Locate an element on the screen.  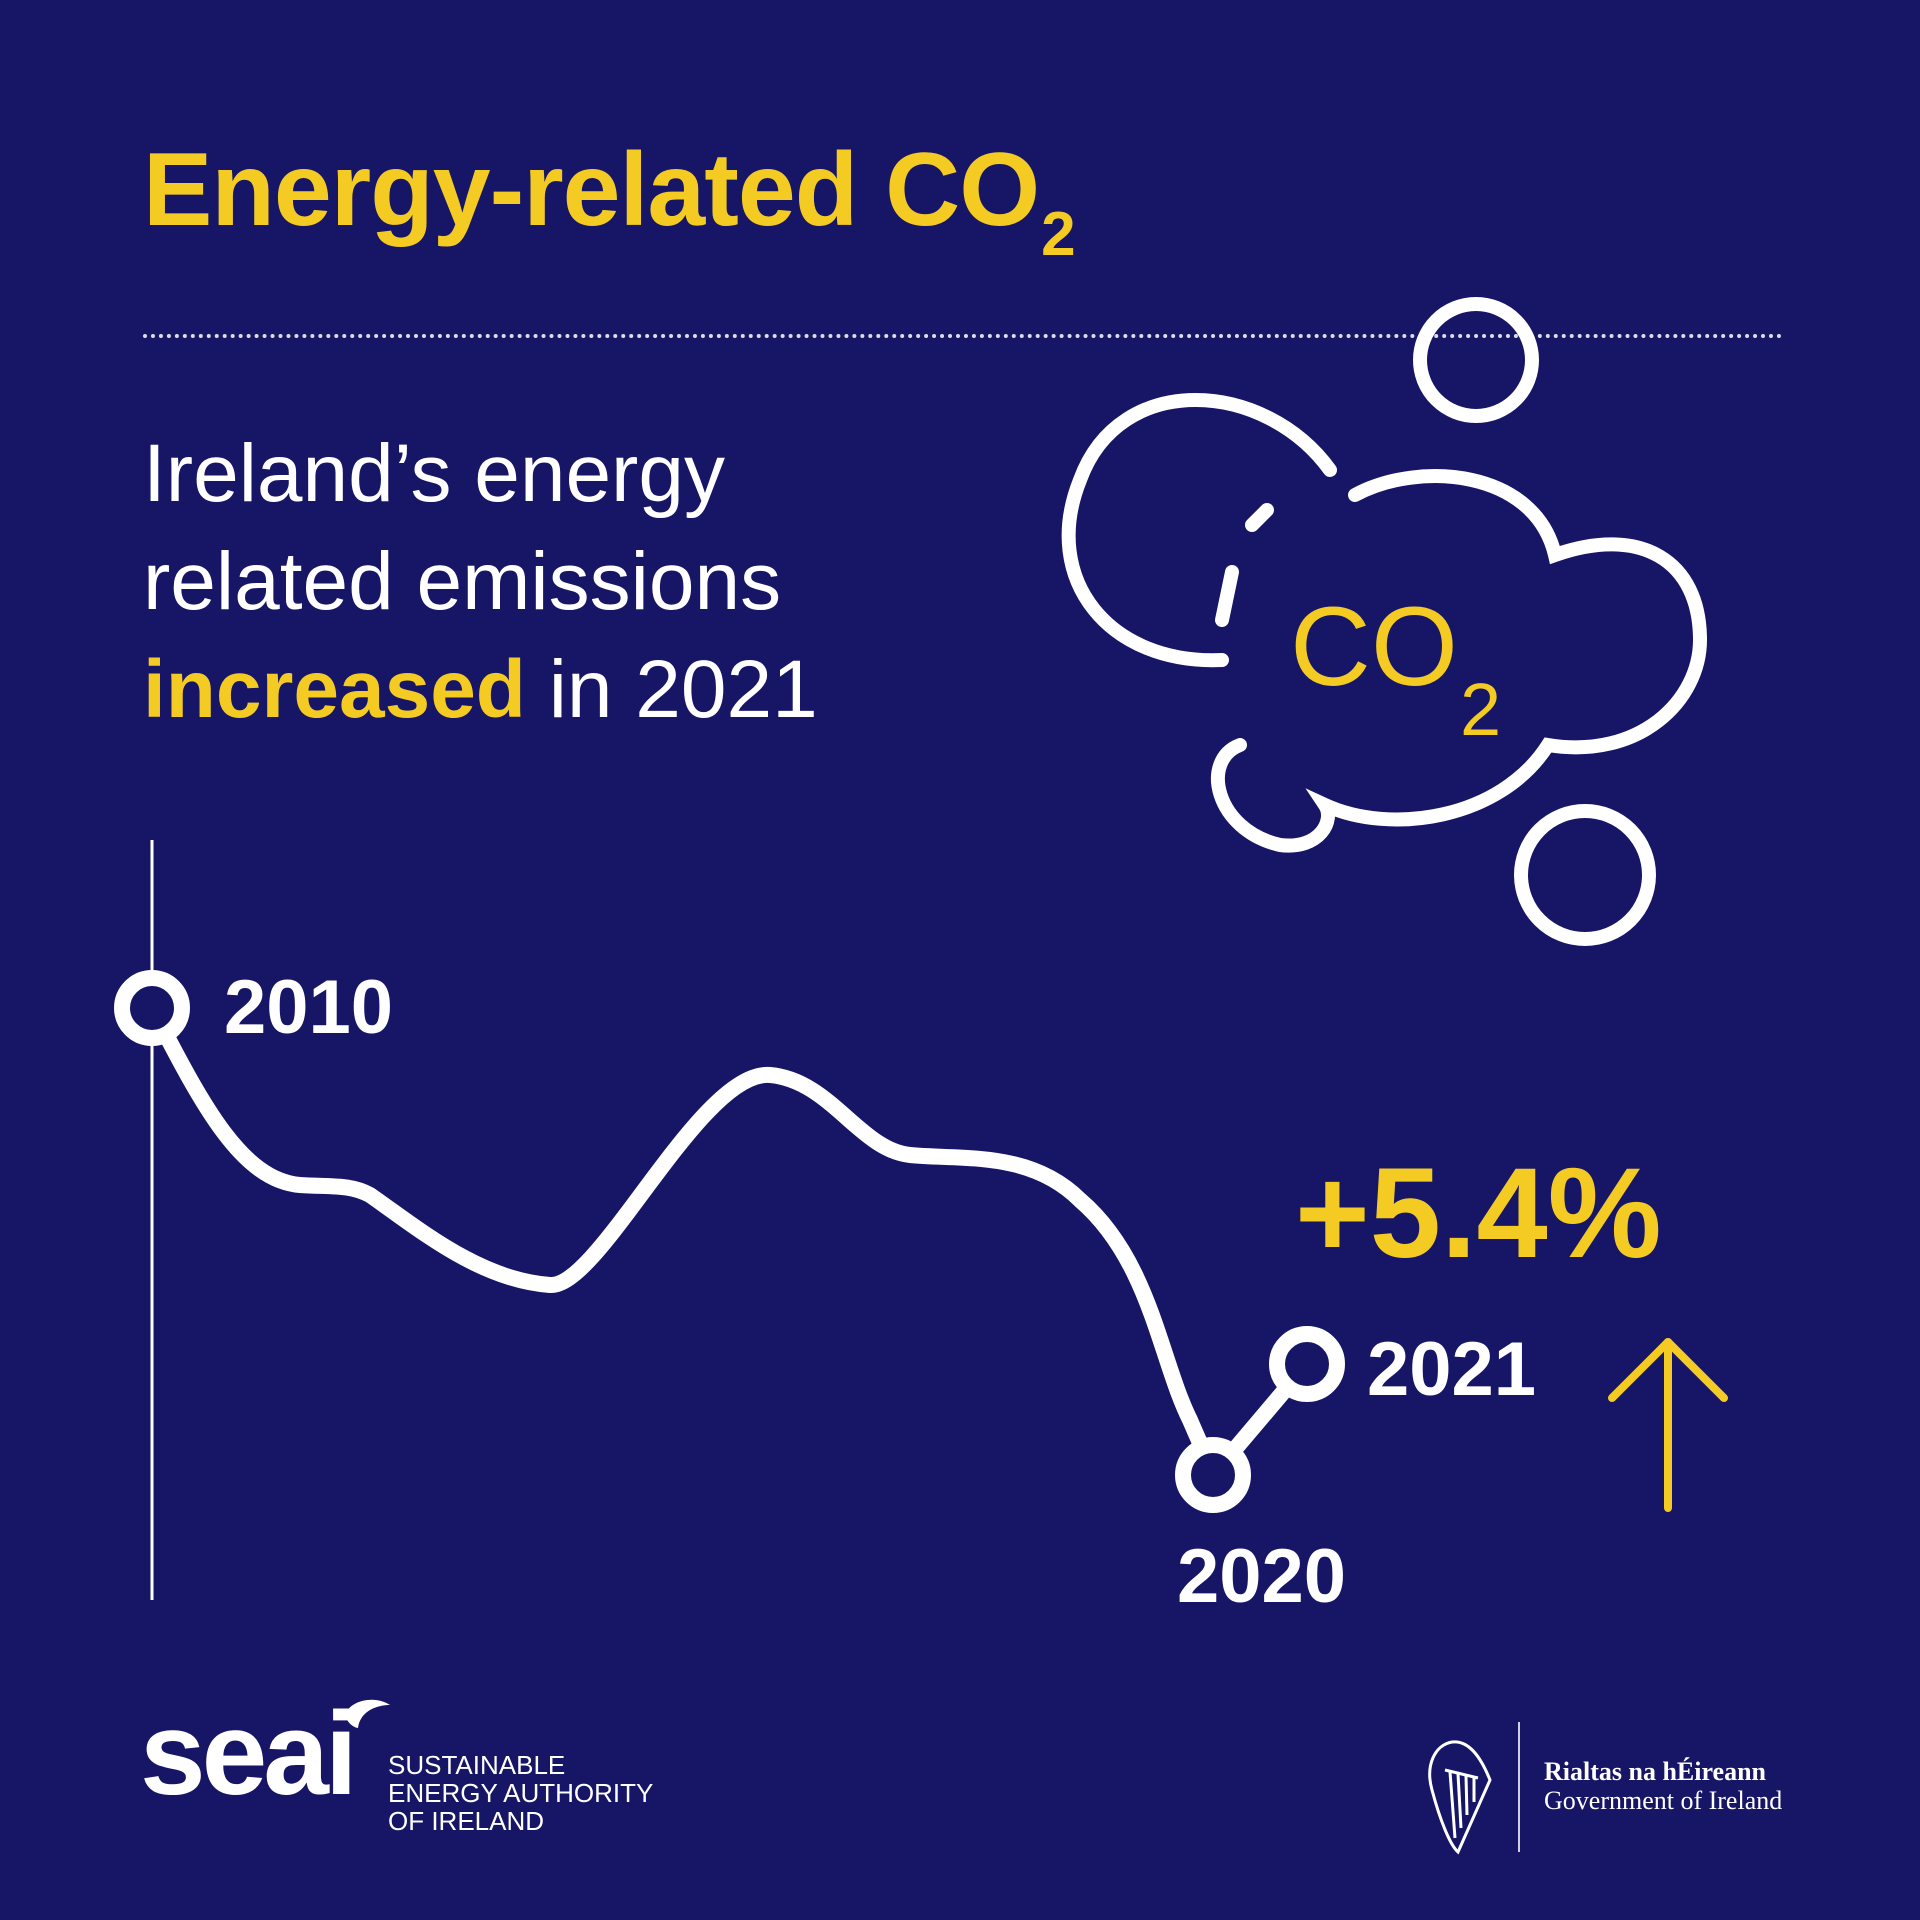
gov-name-english: Government of Ireland is located at coordinates (1663, 1800).